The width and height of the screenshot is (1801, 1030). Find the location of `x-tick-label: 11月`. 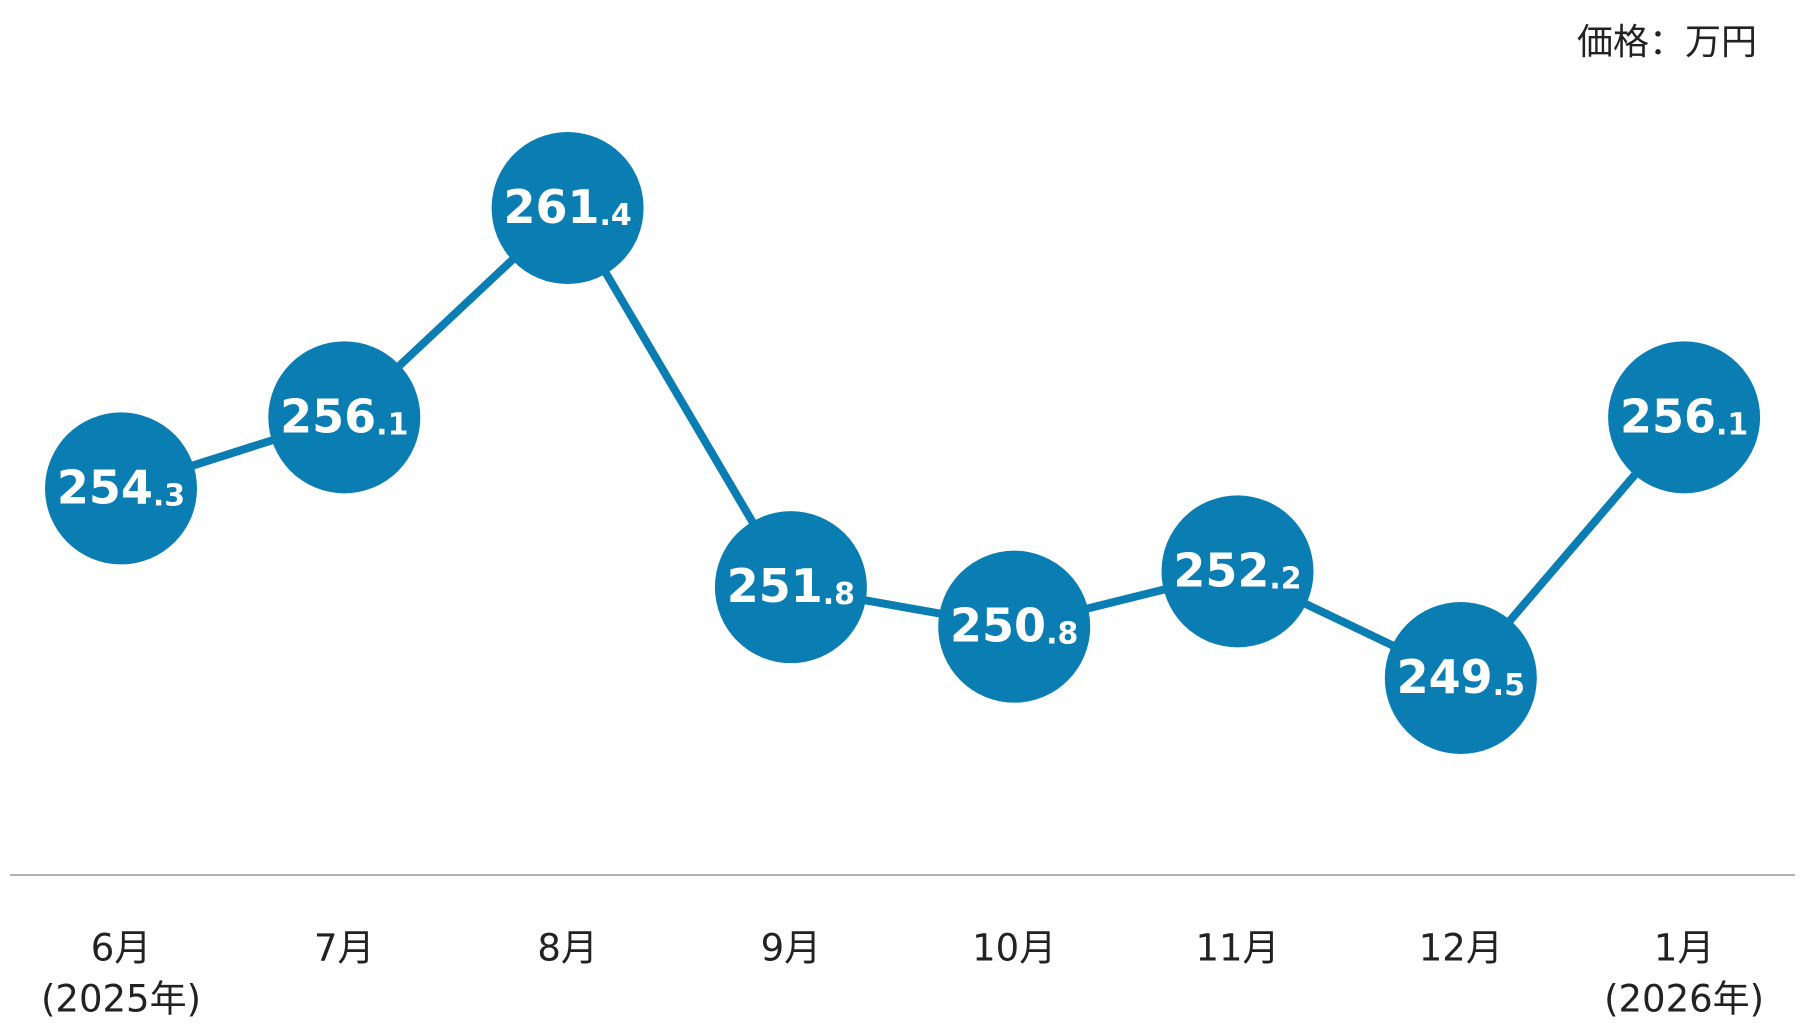

x-tick-label: 11月 is located at coordinates (1237, 948).